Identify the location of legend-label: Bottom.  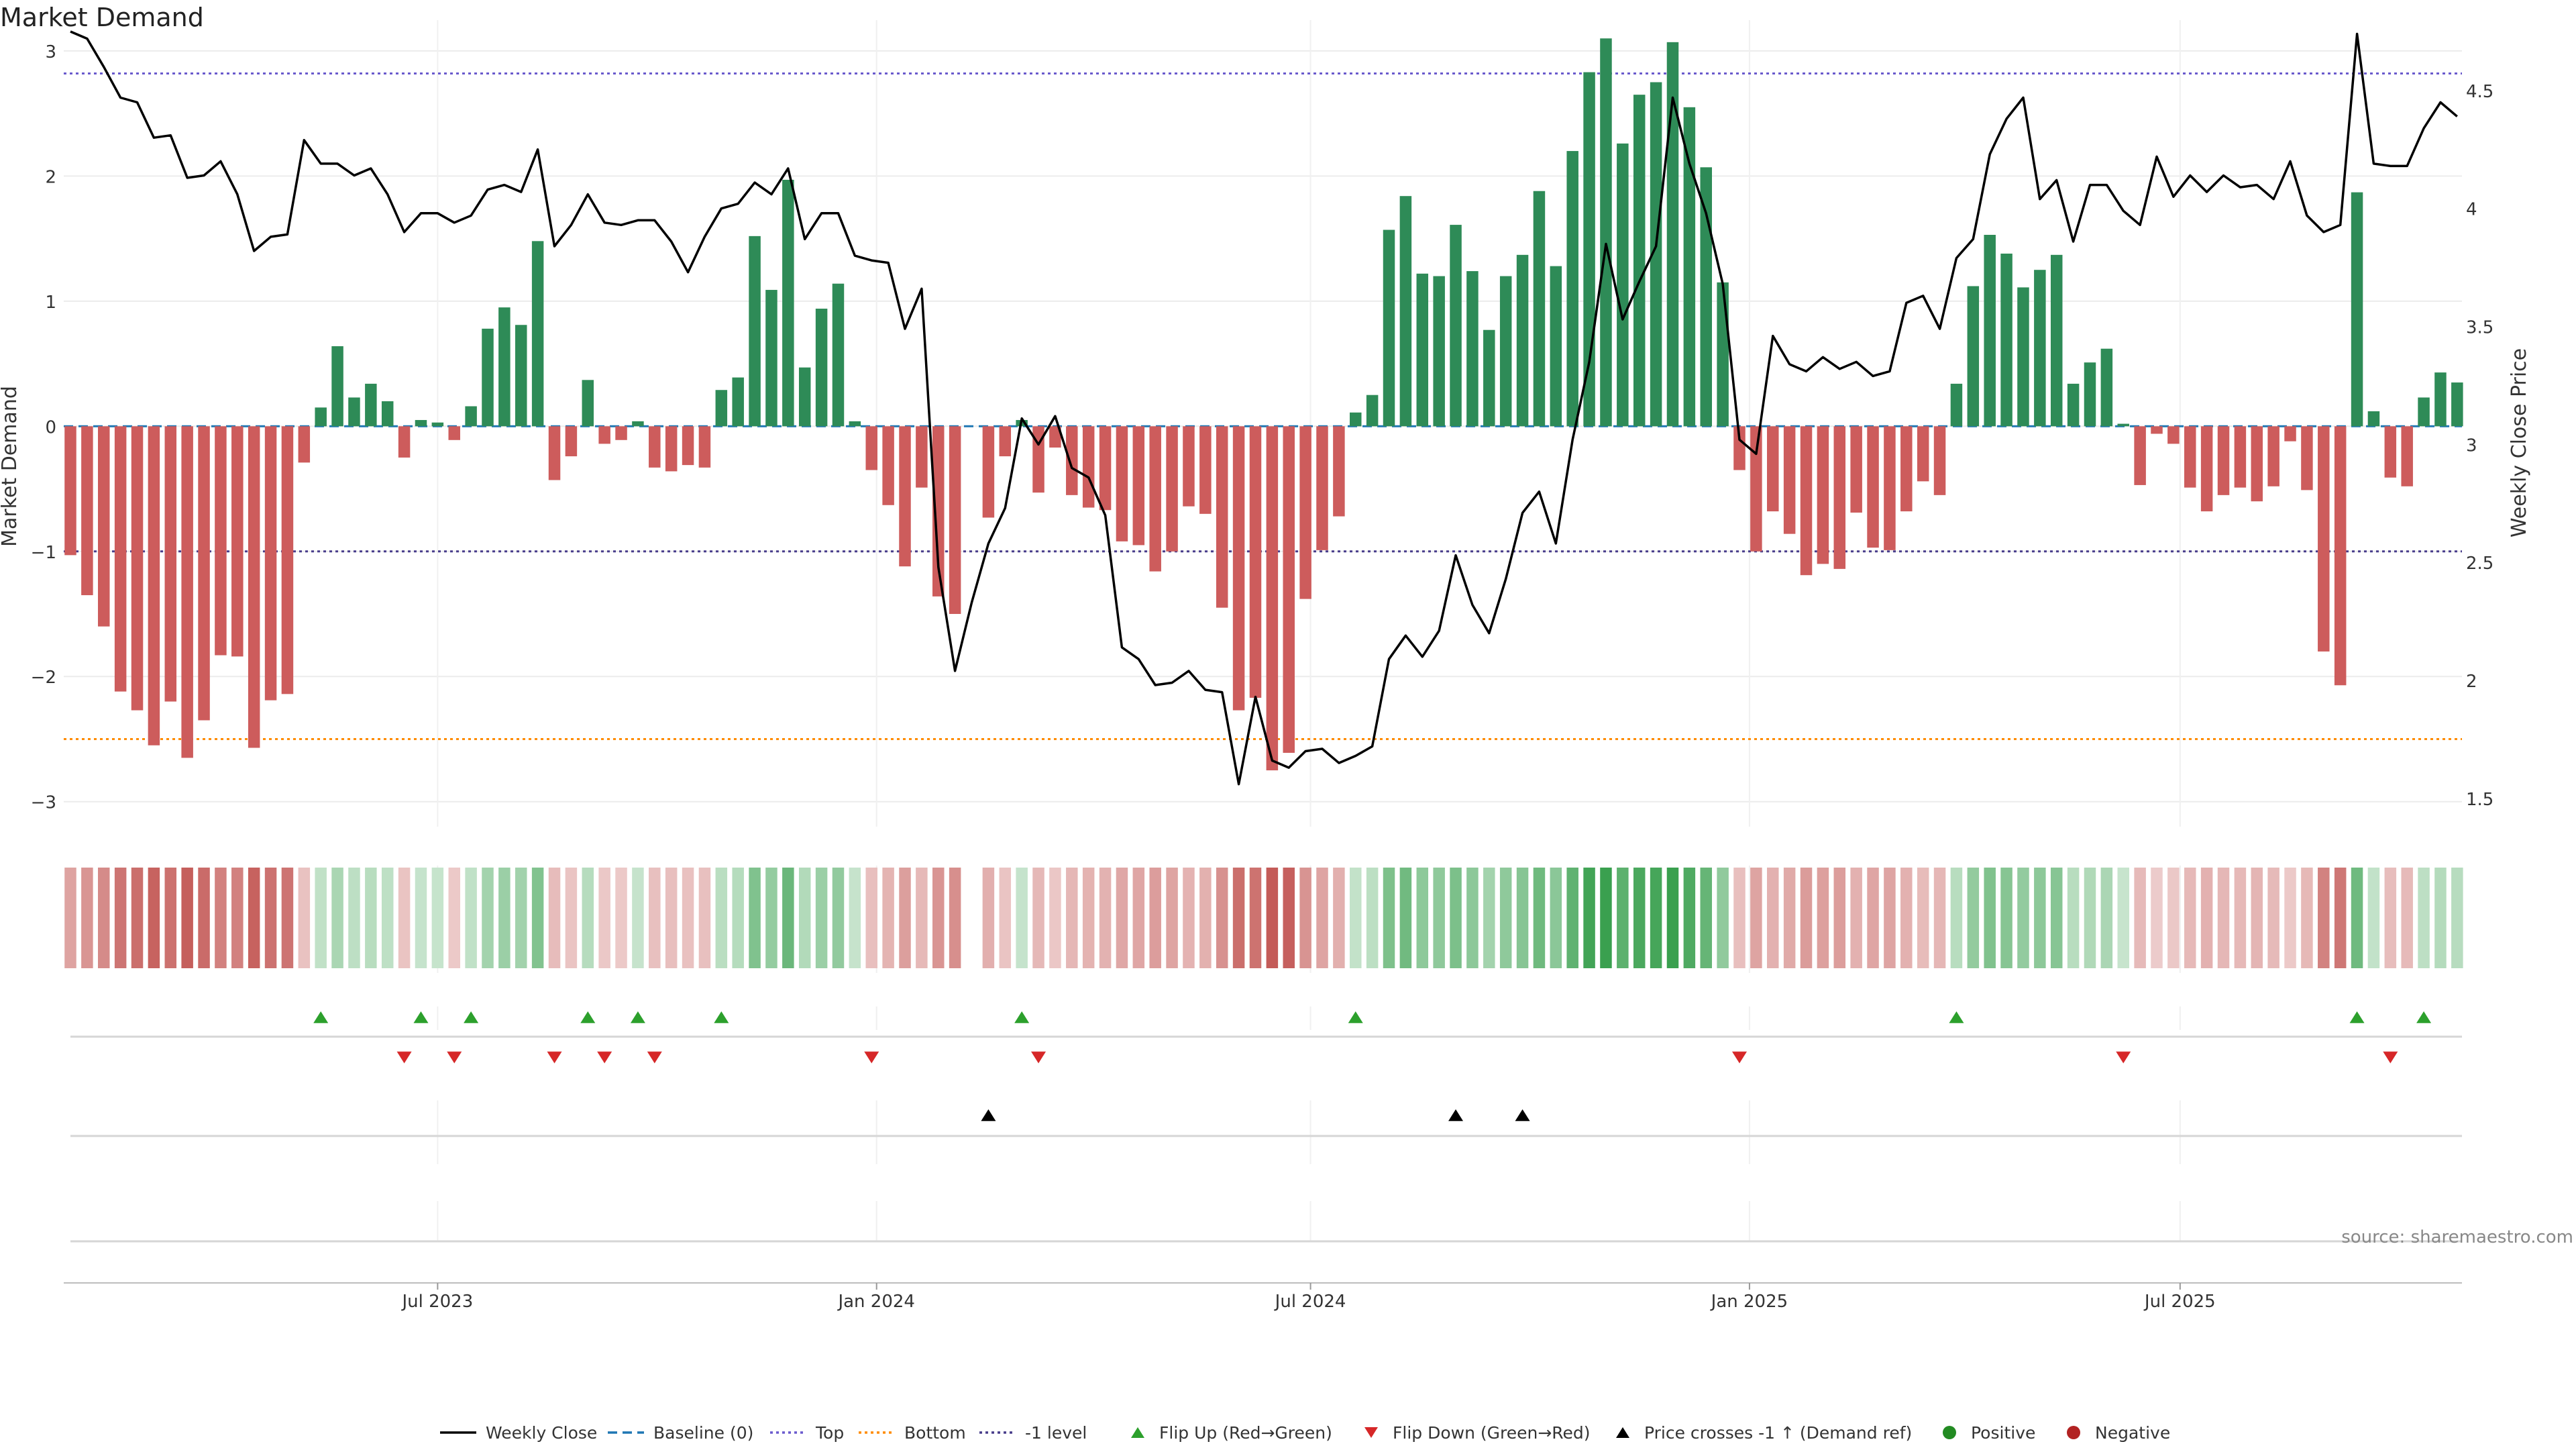
(935, 1433).